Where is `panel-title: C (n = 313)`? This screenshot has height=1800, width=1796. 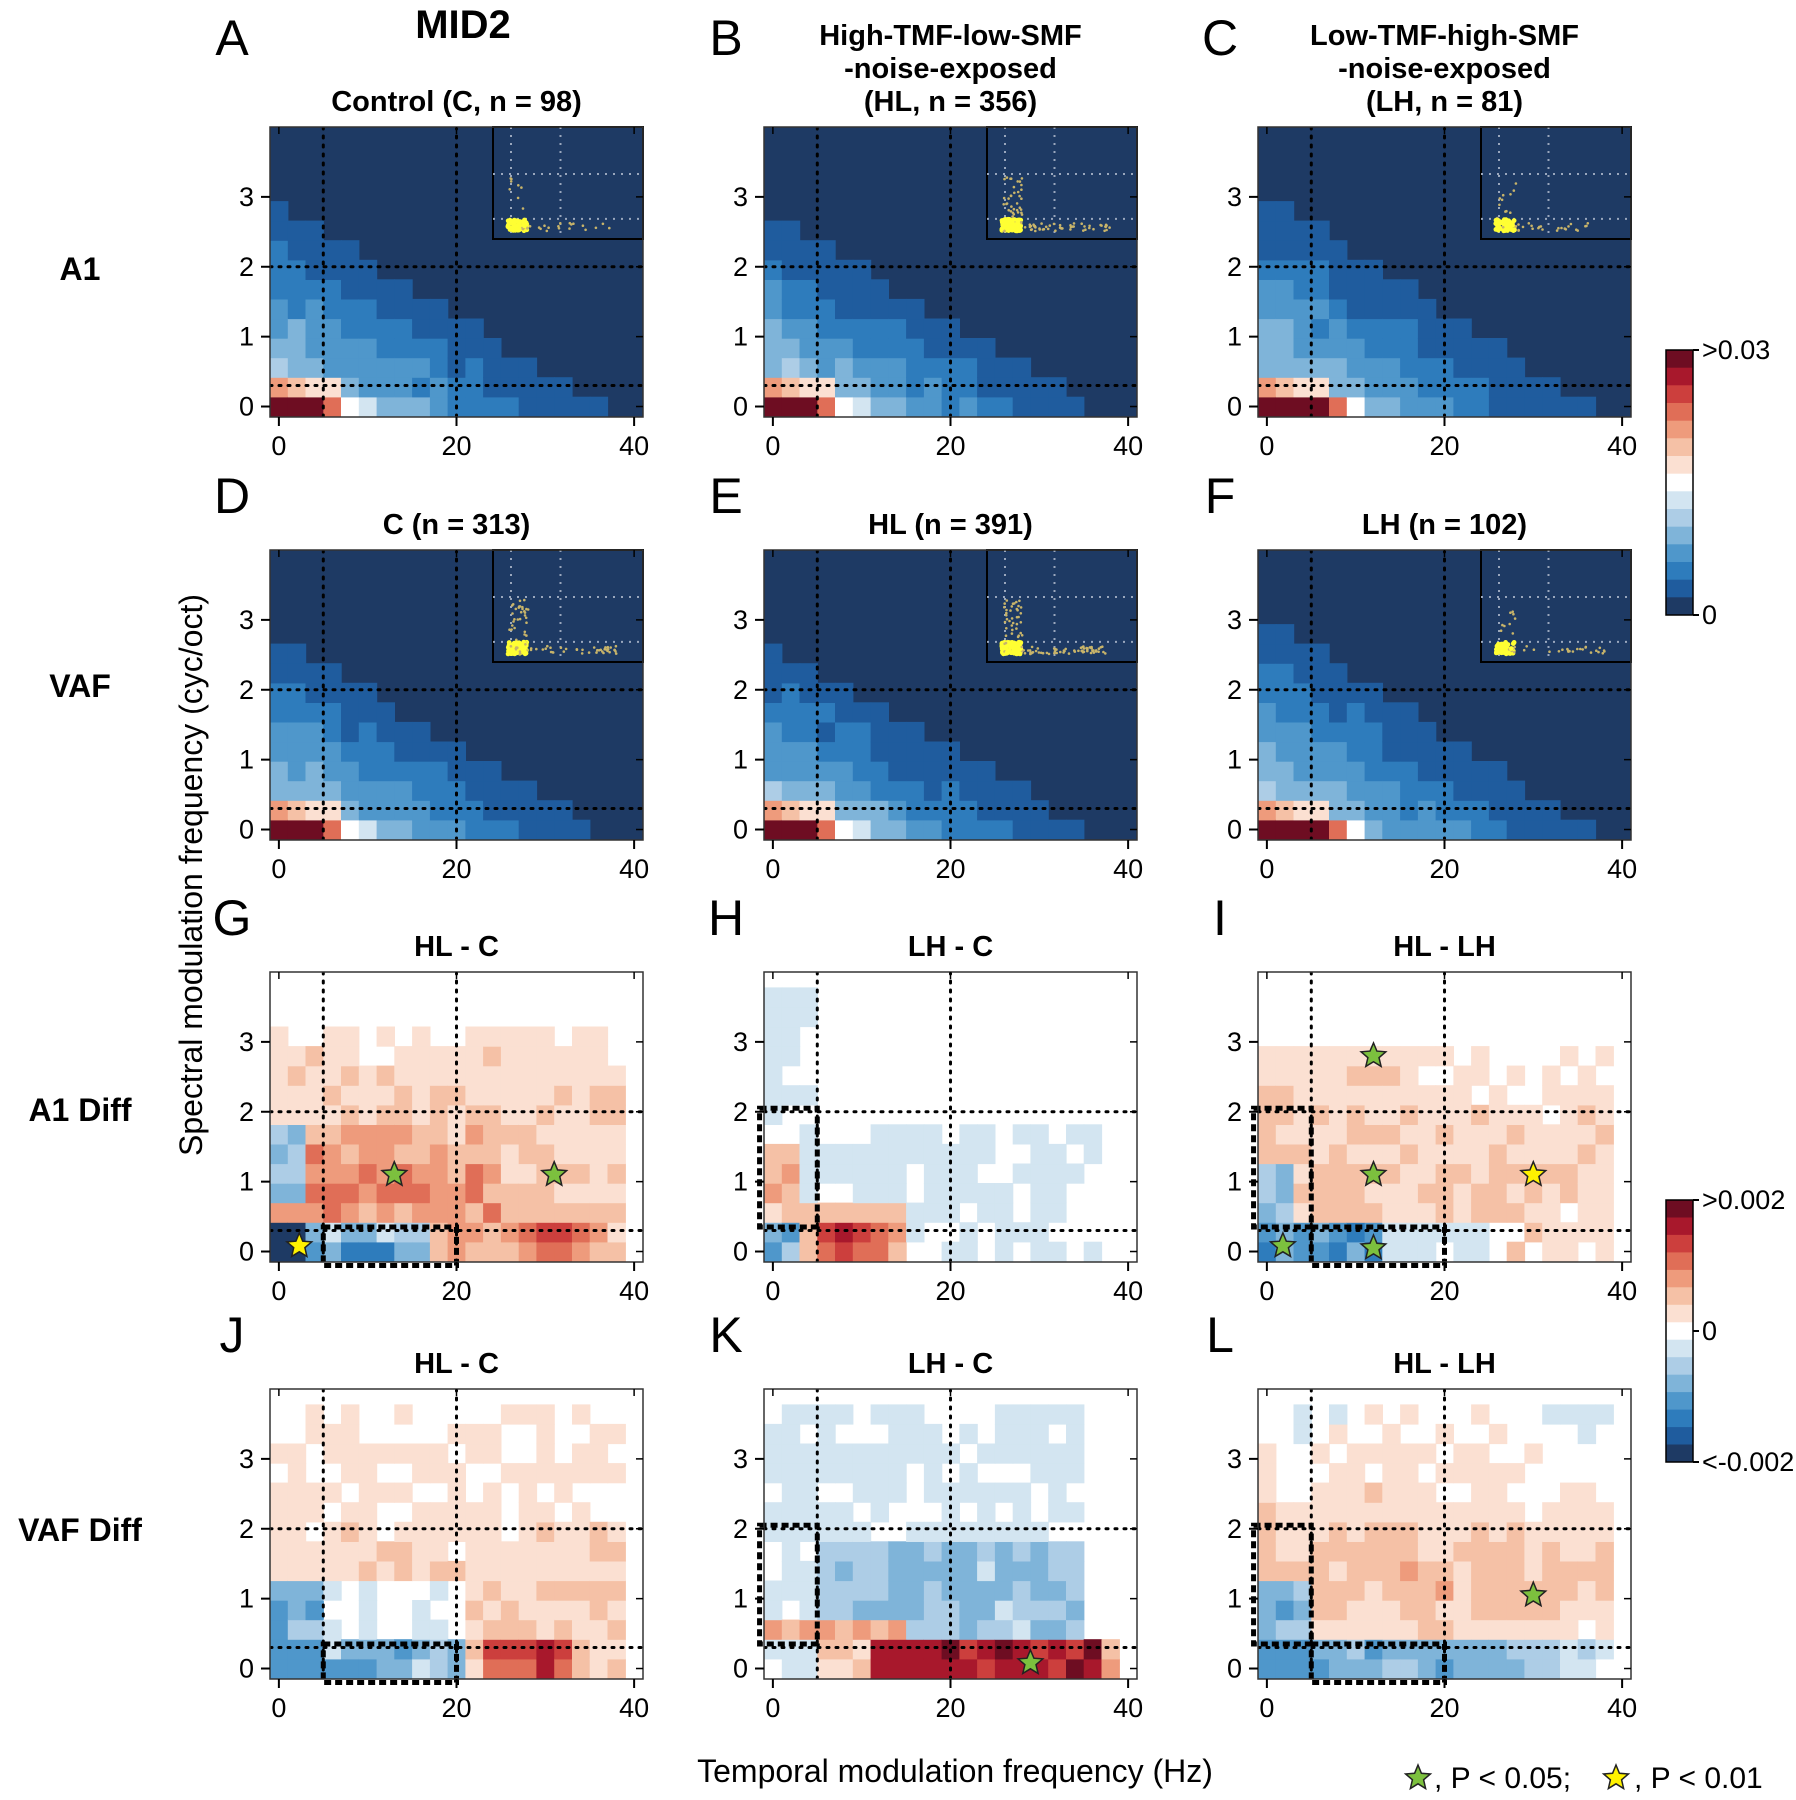 panel-title: C (n = 313) is located at coordinates (456, 525).